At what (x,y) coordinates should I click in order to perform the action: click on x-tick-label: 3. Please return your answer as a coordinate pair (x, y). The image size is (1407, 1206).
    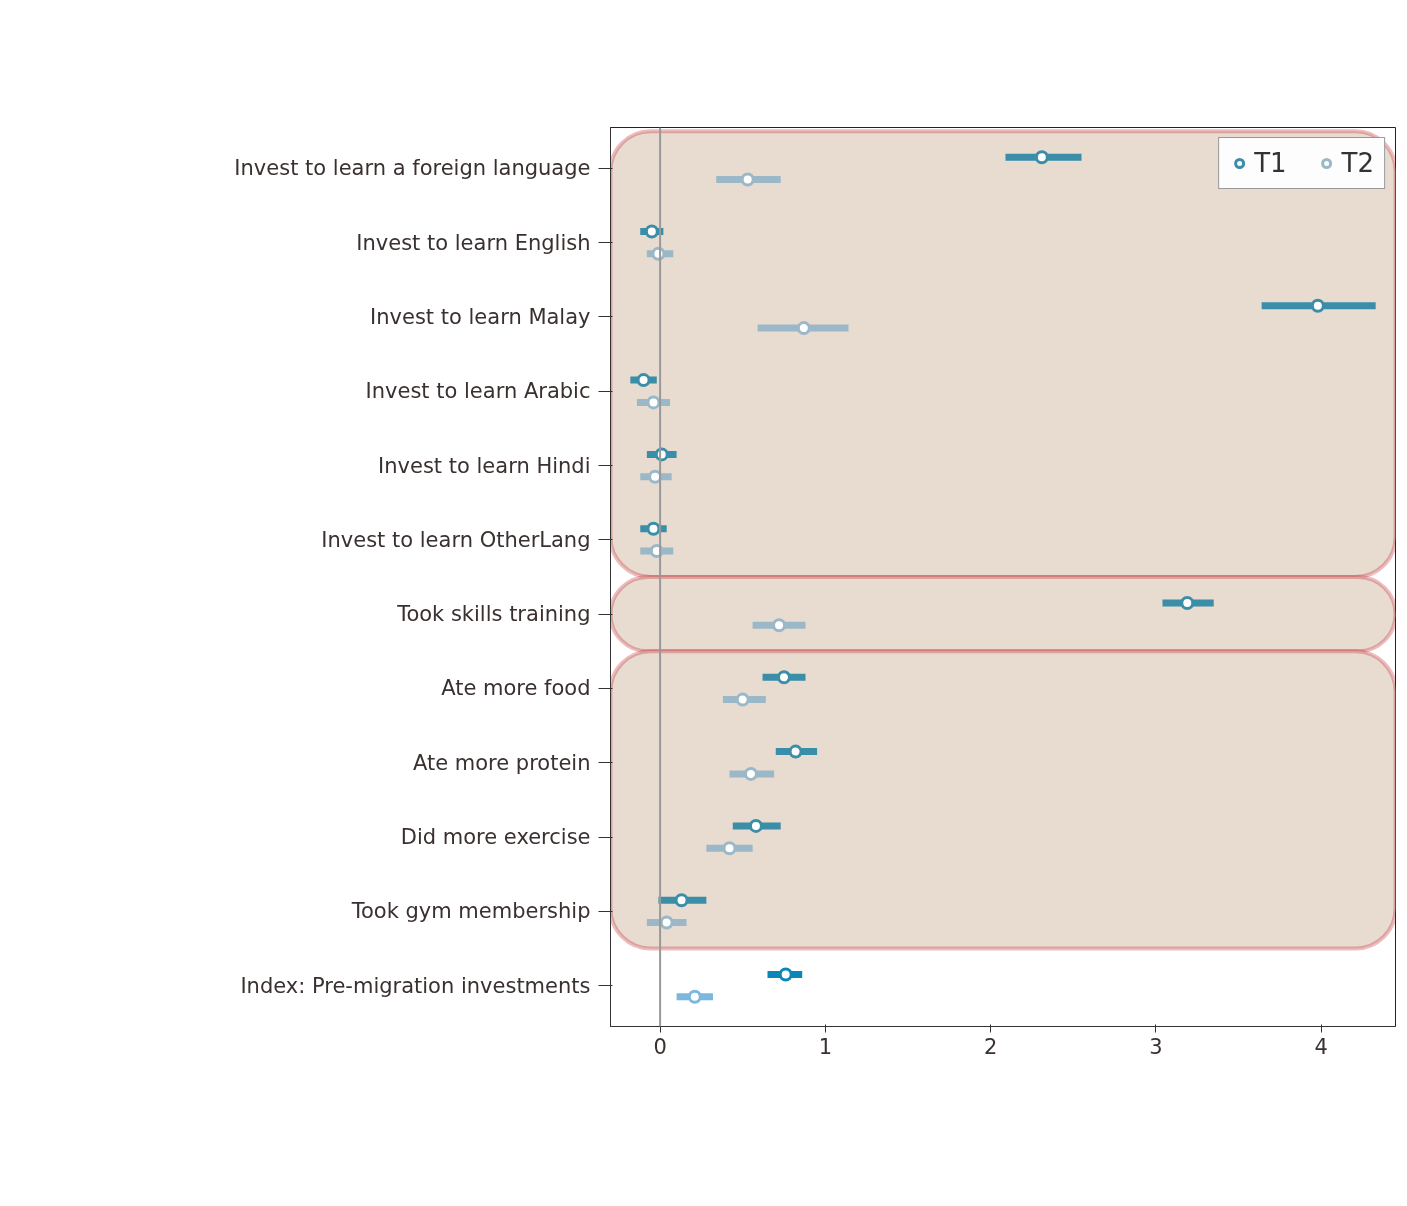
    Looking at the image, I should click on (1156, 1046).